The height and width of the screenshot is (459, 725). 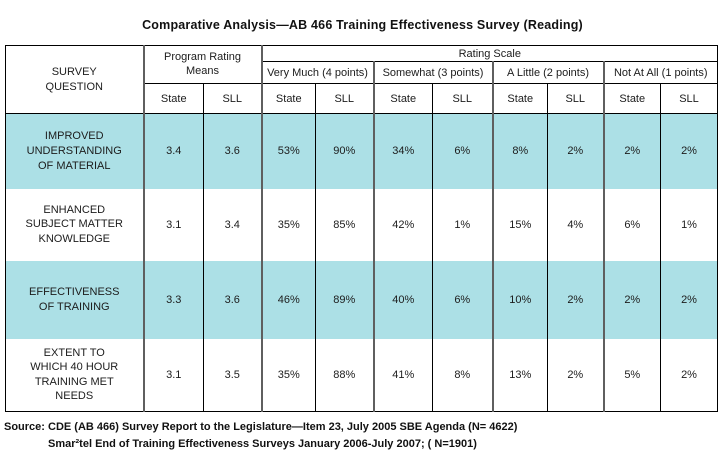 What do you see at coordinates (344, 224) in the screenshot?
I see `value-cell: 85%` at bounding box center [344, 224].